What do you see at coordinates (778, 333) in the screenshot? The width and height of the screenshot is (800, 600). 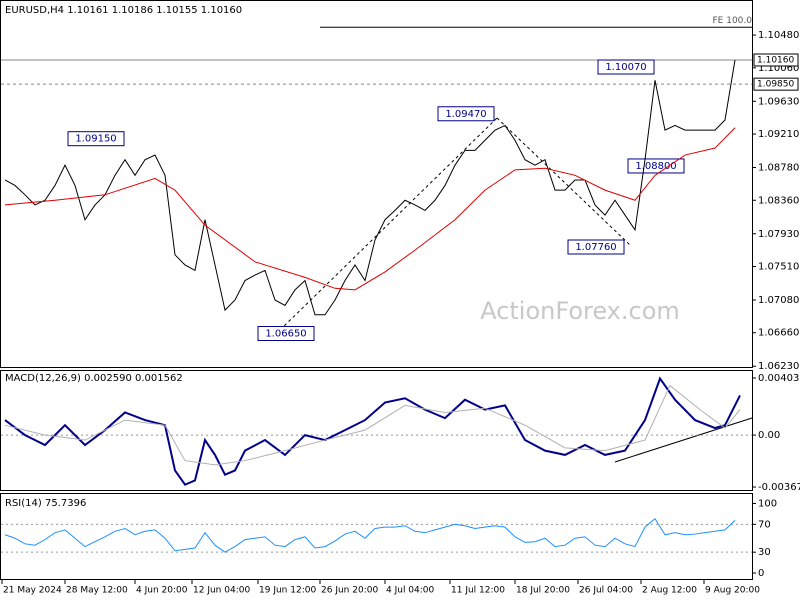 I see `y-tick-label: 1.06660` at bounding box center [778, 333].